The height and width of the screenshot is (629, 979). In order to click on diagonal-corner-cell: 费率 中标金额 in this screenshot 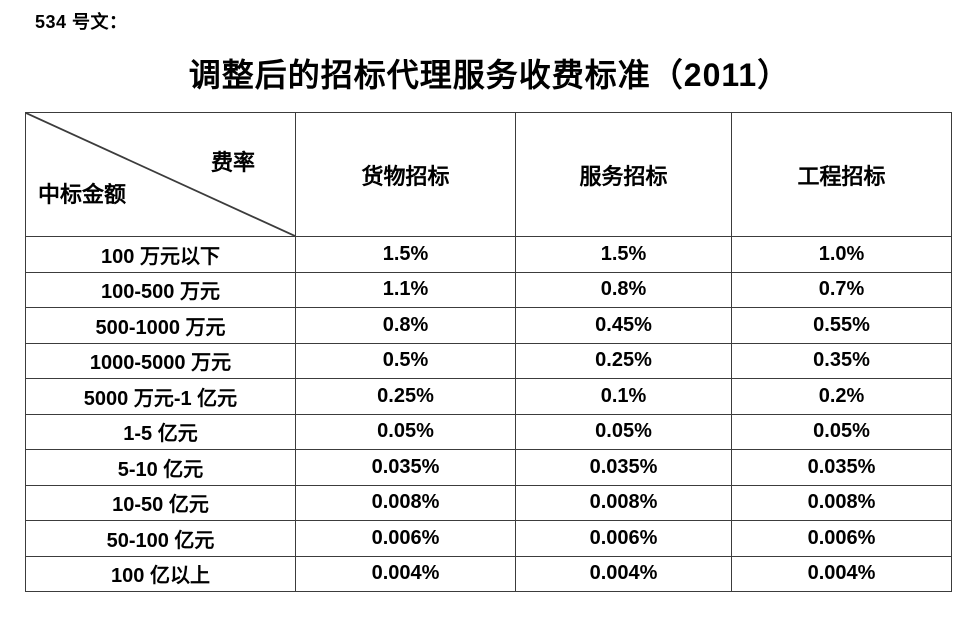, I will do `click(160, 174)`.